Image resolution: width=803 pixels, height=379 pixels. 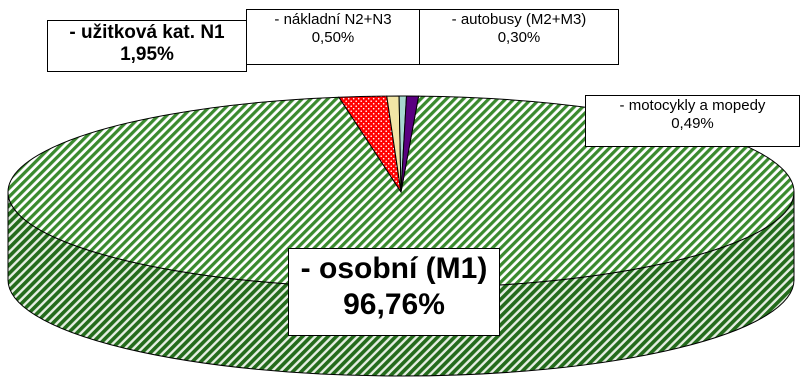 What do you see at coordinates (333, 19) in the screenshot?
I see `slice-label-n2n3-name: - nákladní N2+N3` at bounding box center [333, 19].